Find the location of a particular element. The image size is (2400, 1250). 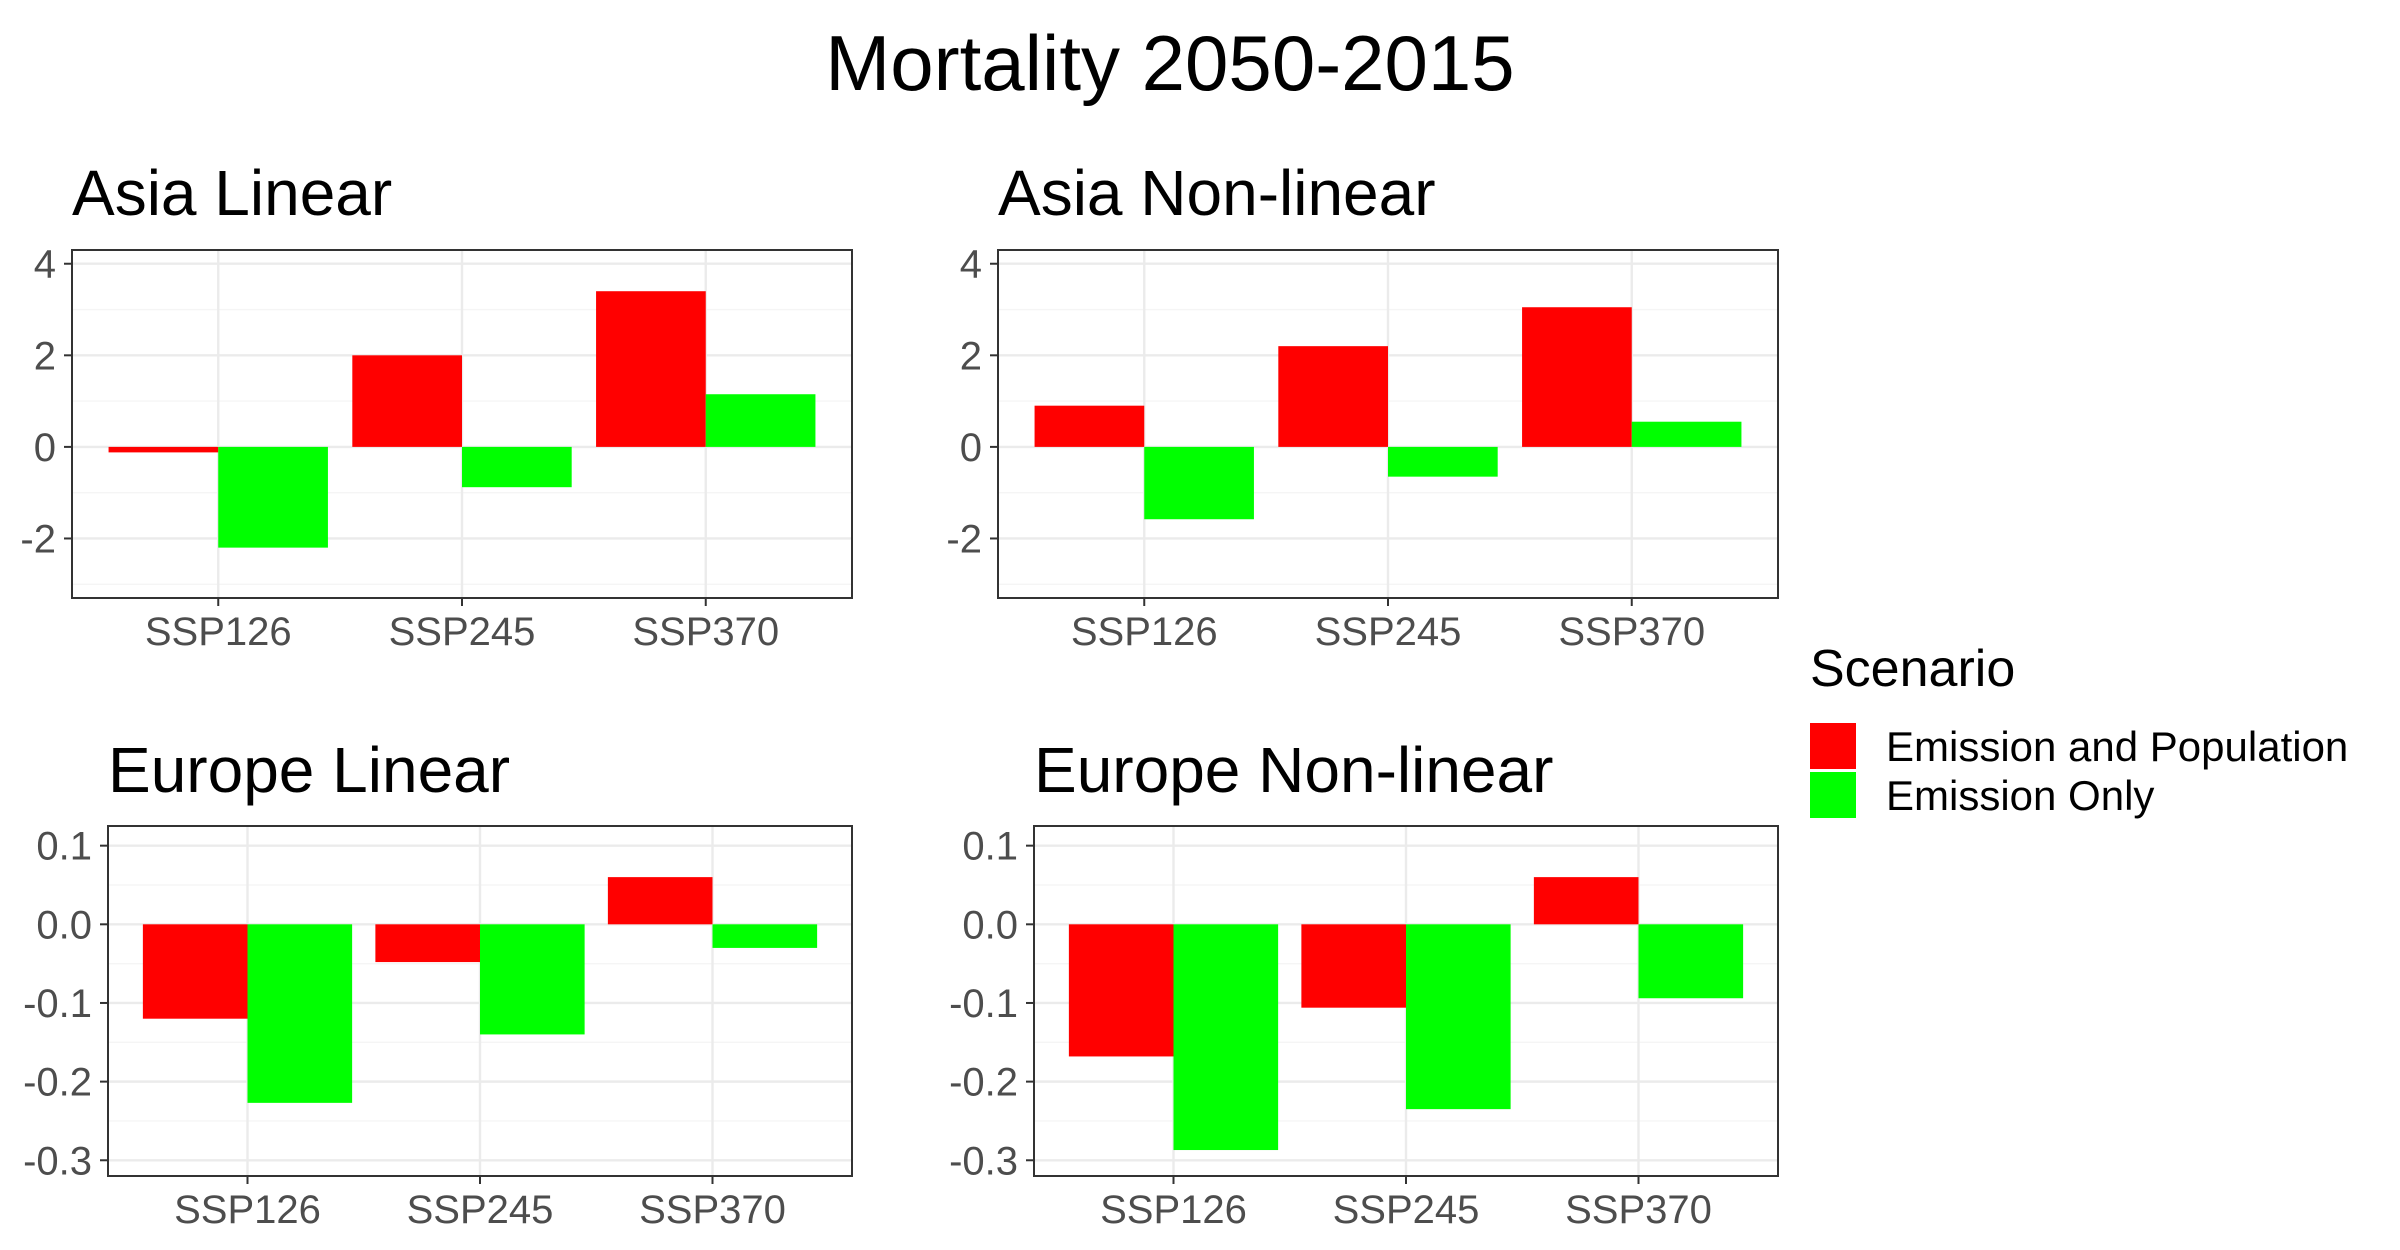

panel-asia-linear: Asia Linear -2 0 2 4 SSP126 SSP245 SSP370 is located at coordinates (436, 405).